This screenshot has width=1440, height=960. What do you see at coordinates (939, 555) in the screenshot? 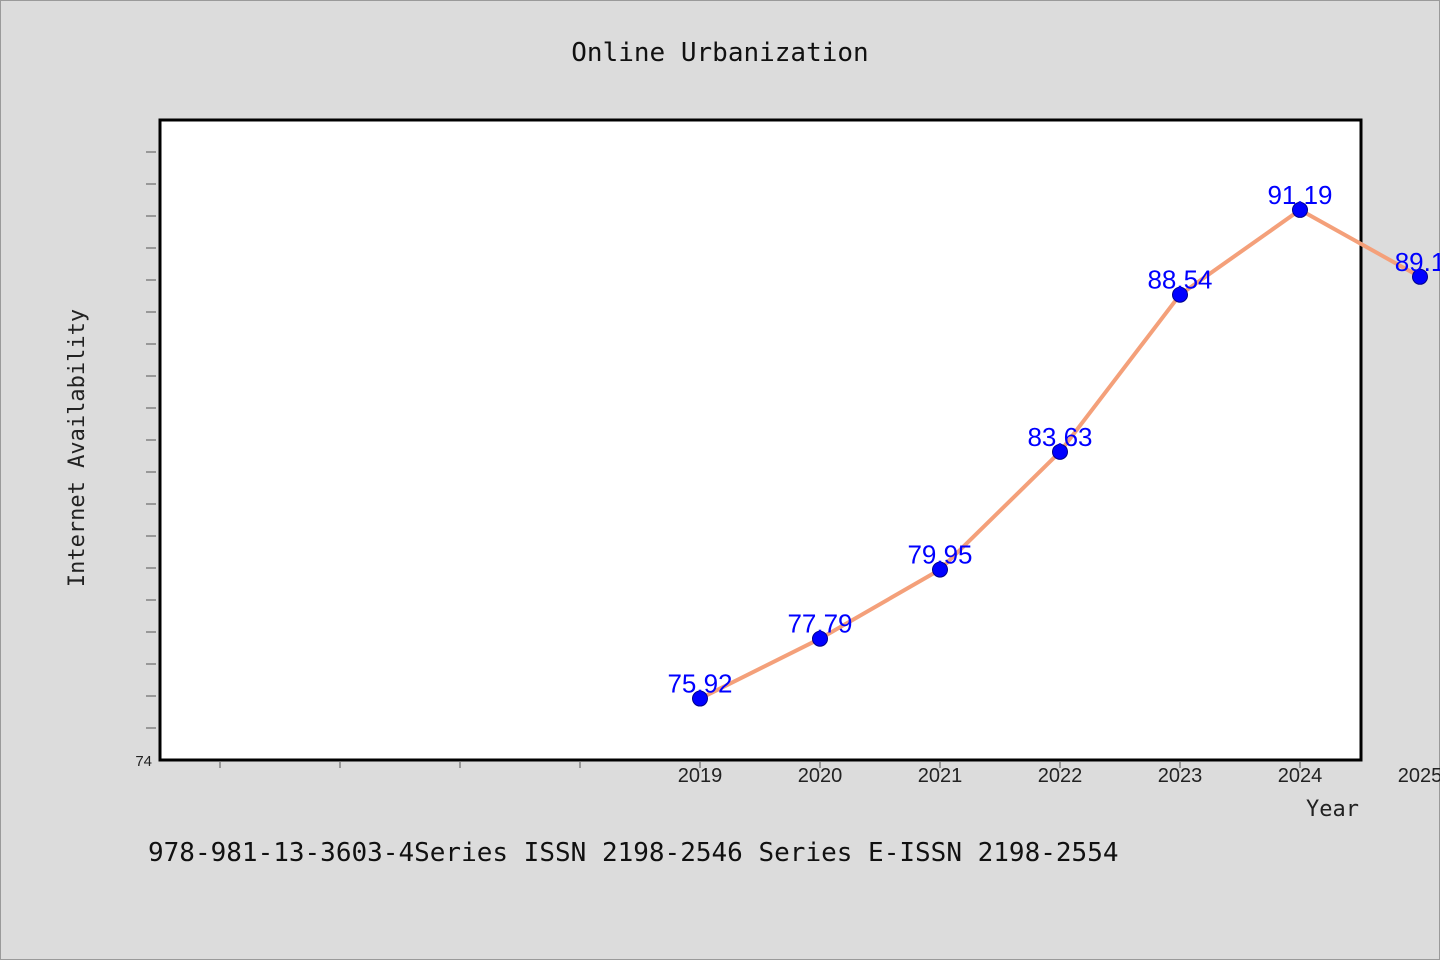
I see `data-label: 79.95` at bounding box center [939, 555].